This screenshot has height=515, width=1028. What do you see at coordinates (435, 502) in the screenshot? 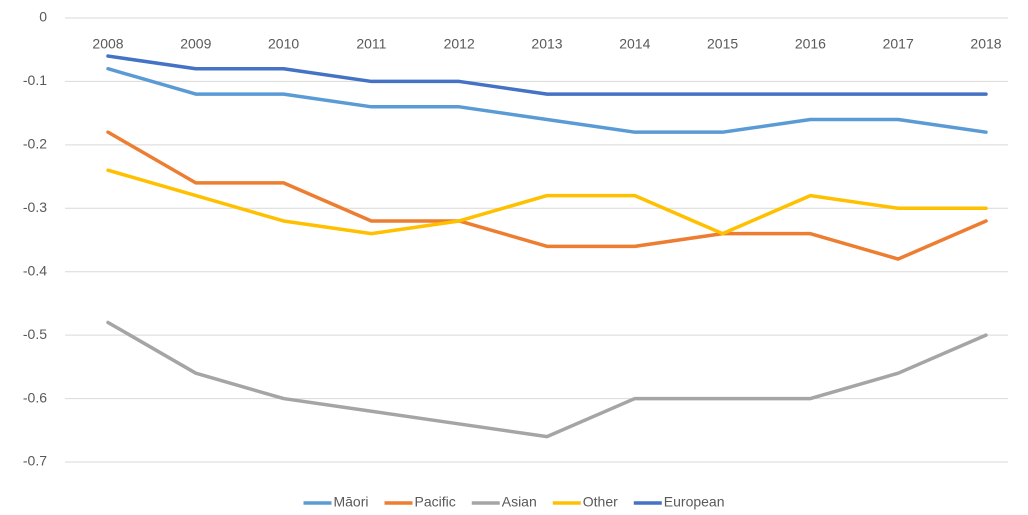
I see `legend-label: Pacific` at bounding box center [435, 502].